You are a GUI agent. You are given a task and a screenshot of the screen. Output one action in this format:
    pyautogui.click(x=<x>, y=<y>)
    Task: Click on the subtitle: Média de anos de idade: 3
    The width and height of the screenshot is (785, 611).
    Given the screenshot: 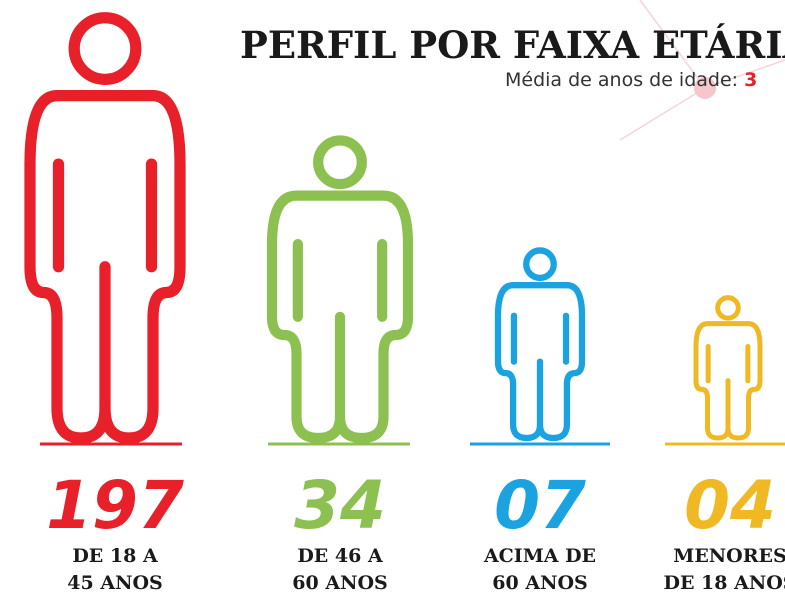 What is the action you would take?
    pyautogui.click(x=631, y=80)
    